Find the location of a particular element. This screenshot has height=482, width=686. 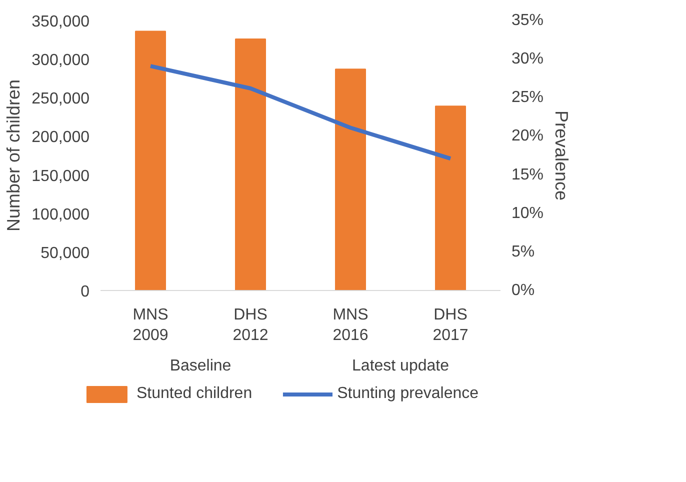

y-tick-label: 350,000 is located at coordinates (61, 22).